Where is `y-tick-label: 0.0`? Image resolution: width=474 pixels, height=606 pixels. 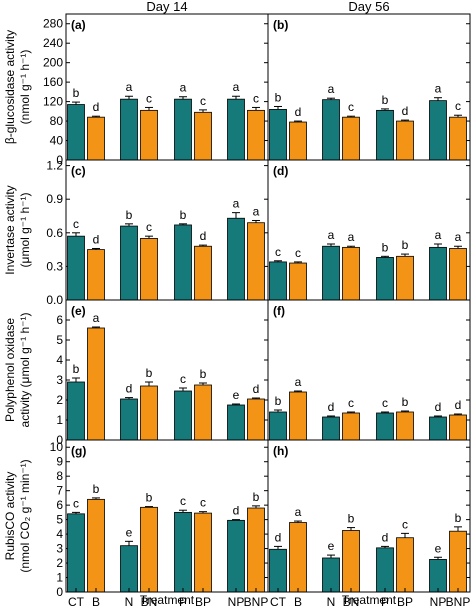 y-tick-label: 0.0 is located at coordinates (54, 300).